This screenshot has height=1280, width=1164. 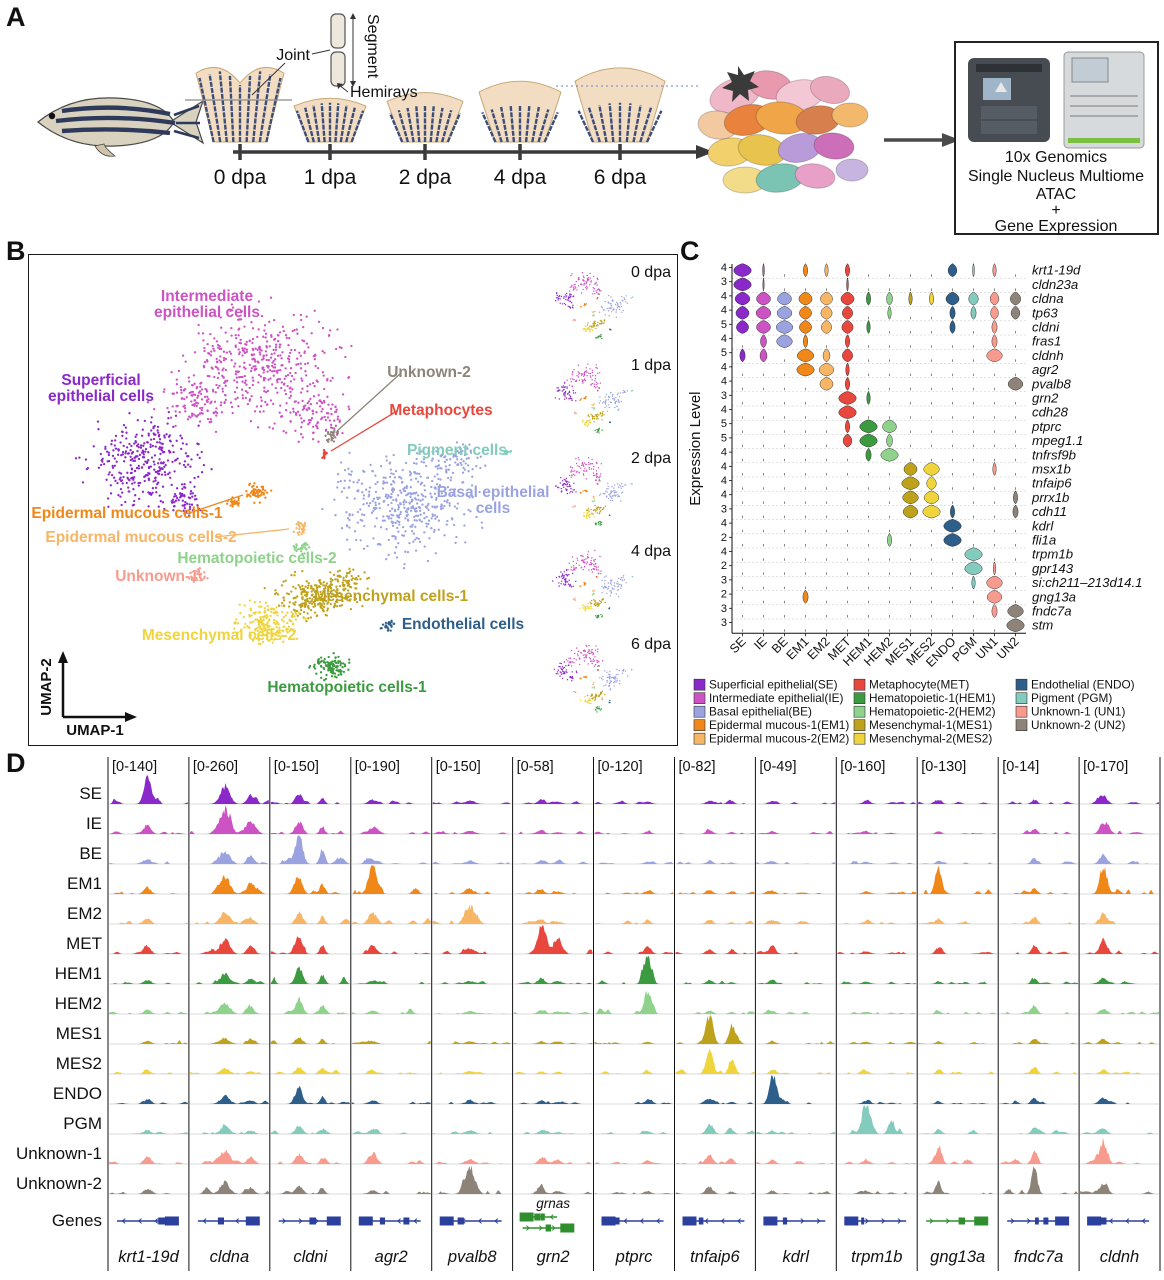 I want to click on coverage-track-pvalb8-SE, so click(x=472, y=802).